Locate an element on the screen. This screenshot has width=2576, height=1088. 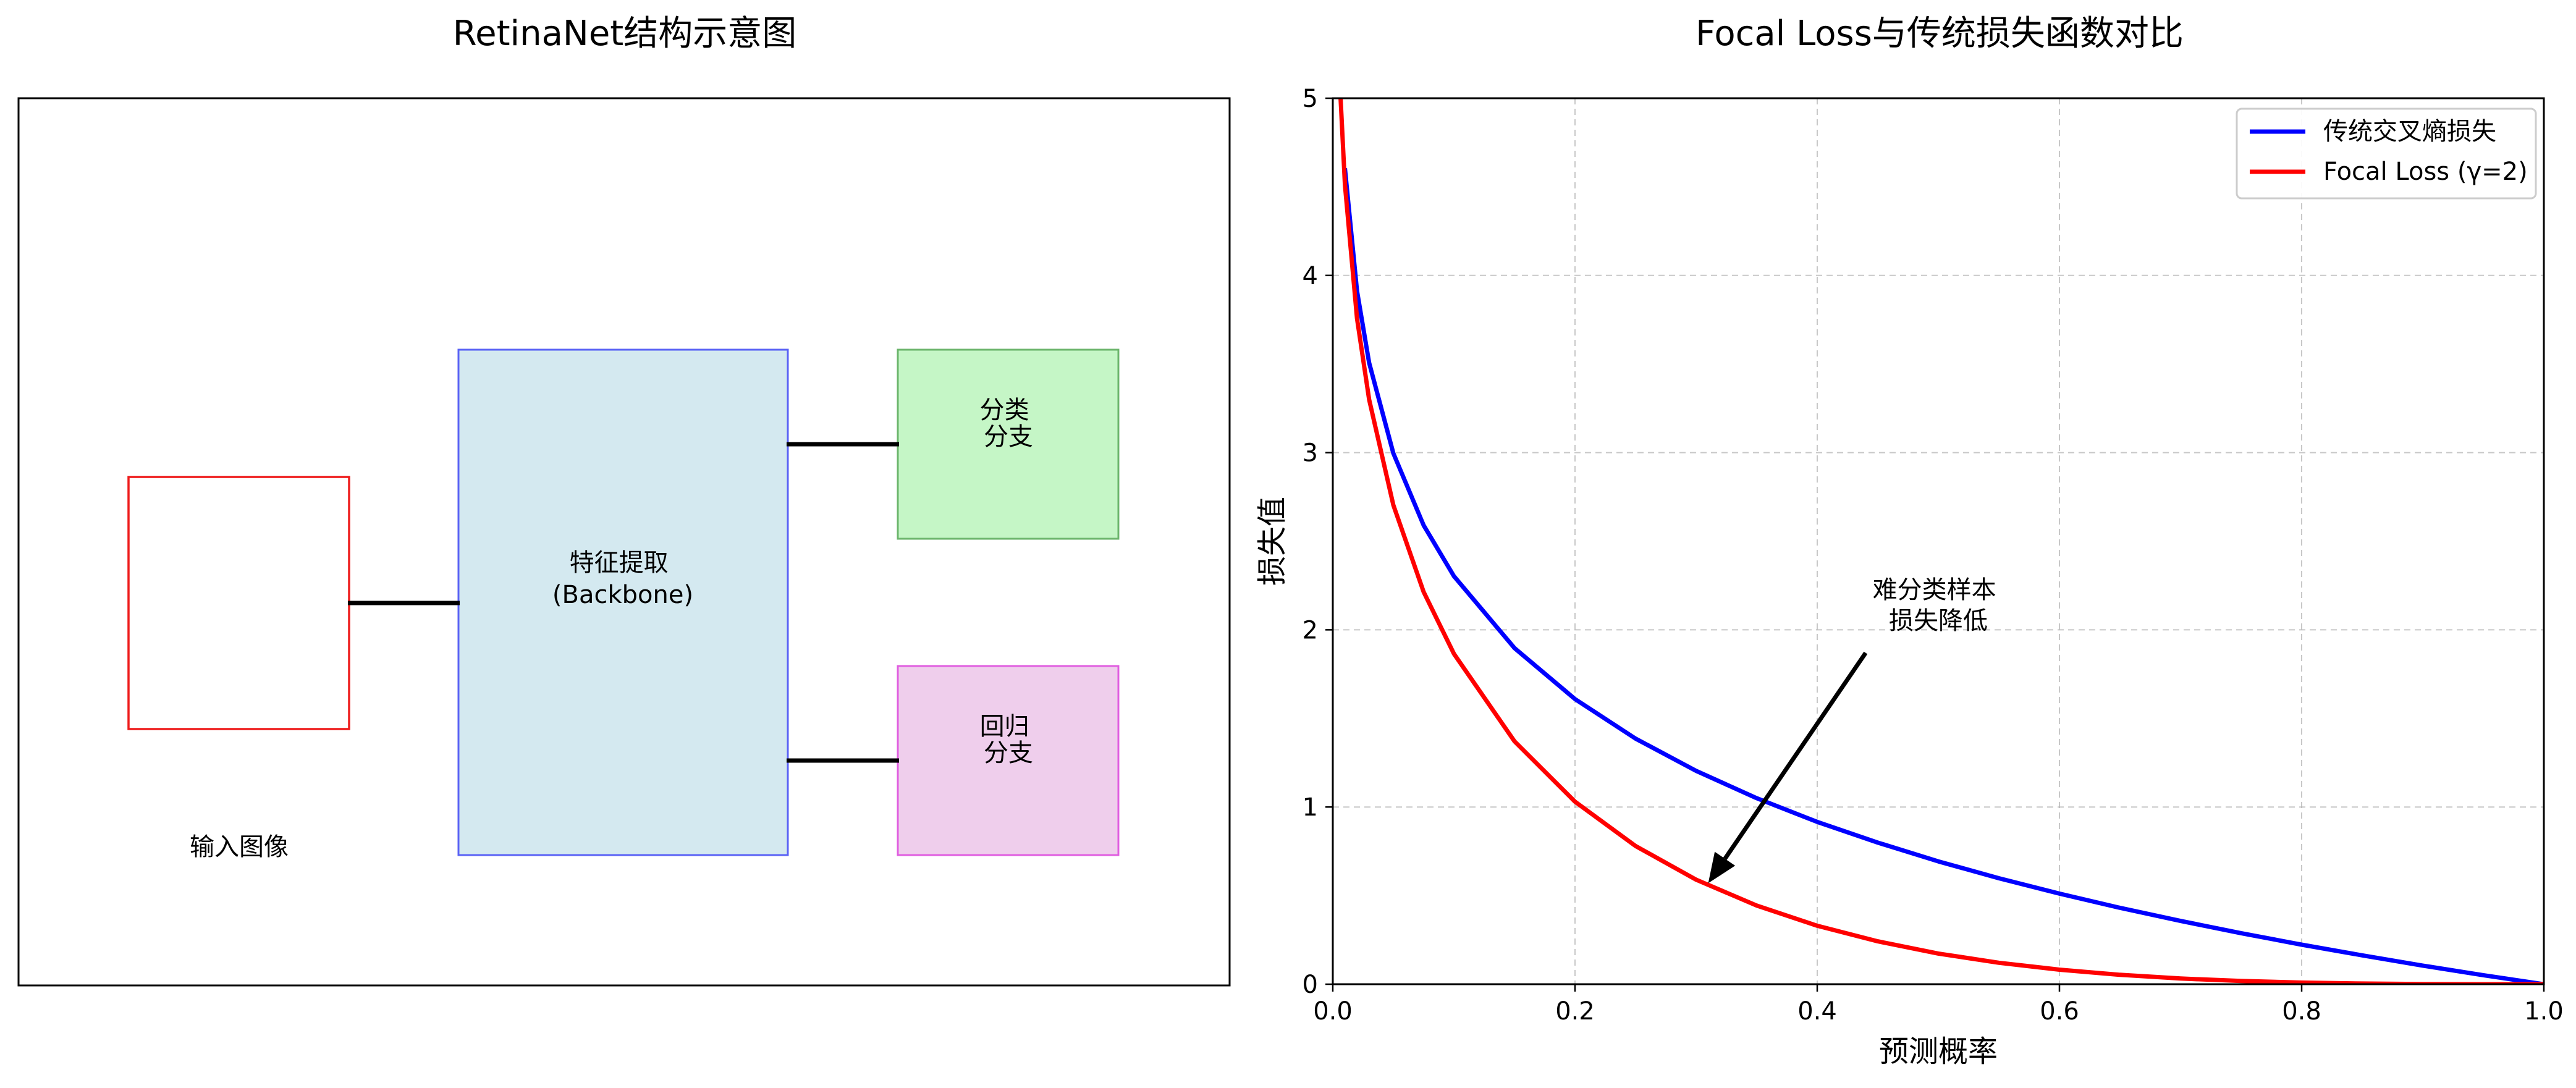
legend-frame is located at coordinates (2386, 154).